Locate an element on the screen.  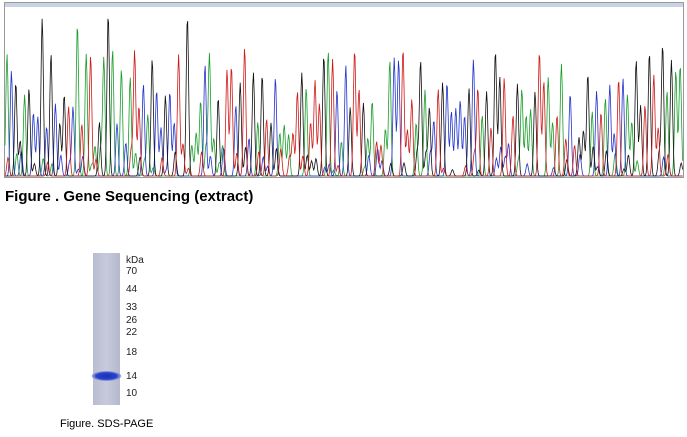
figure-caption: Figure. SDS-PAGE is located at coordinates (107, 424).